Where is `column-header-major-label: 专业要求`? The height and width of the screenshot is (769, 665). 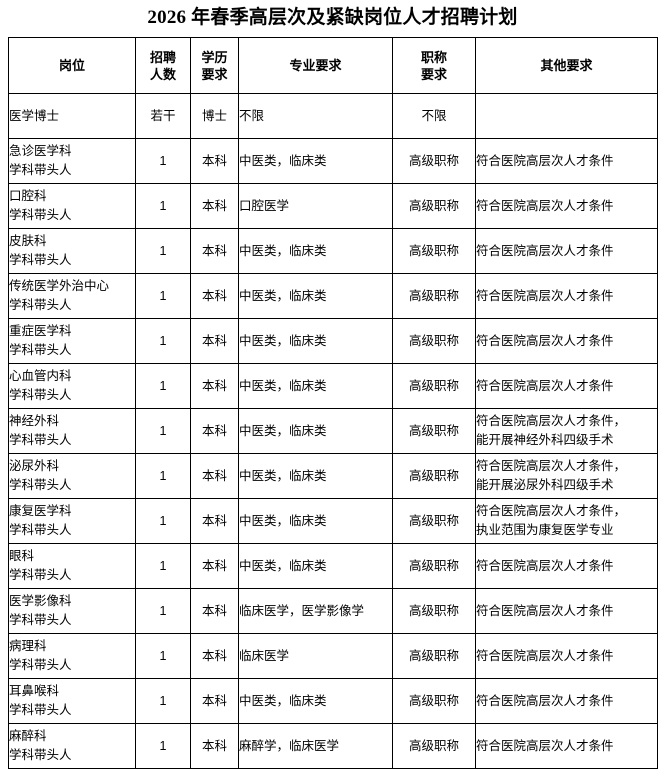 column-header-major-label: 专业要求 is located at coordinates (315, 65).